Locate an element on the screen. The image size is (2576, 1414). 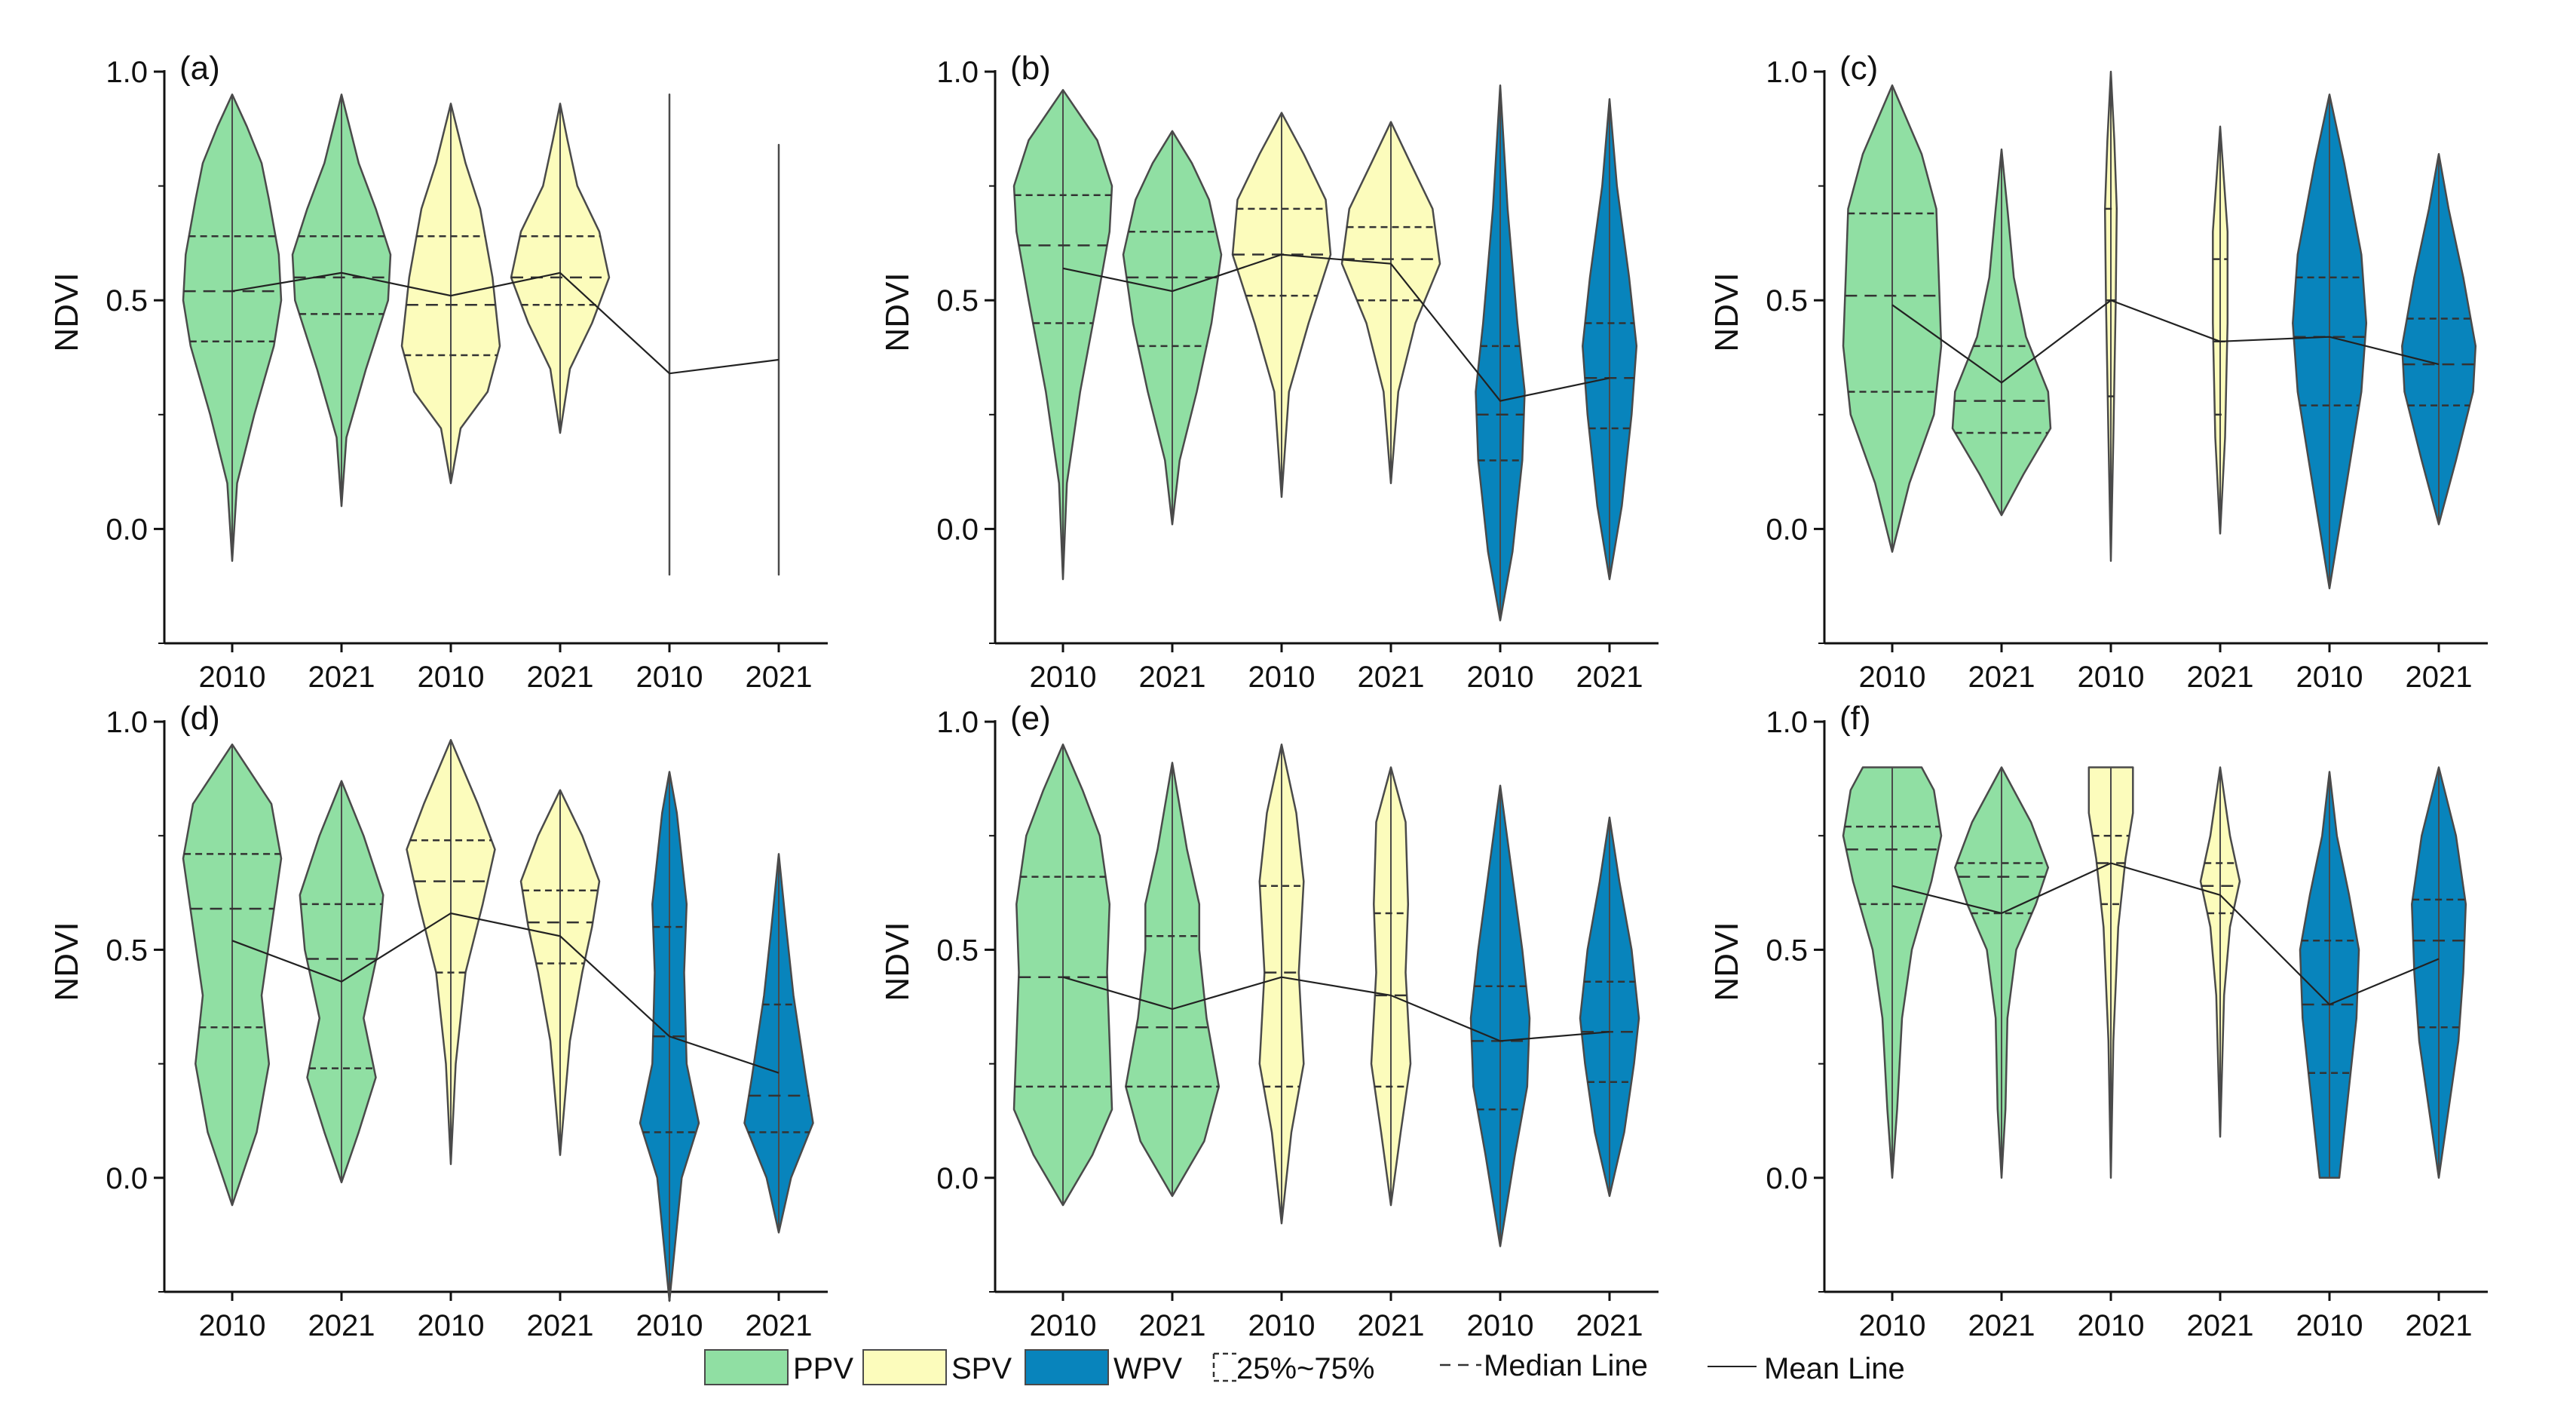
legend-label-iqr: 25%~75% is located at coordinates (1305, 1368).